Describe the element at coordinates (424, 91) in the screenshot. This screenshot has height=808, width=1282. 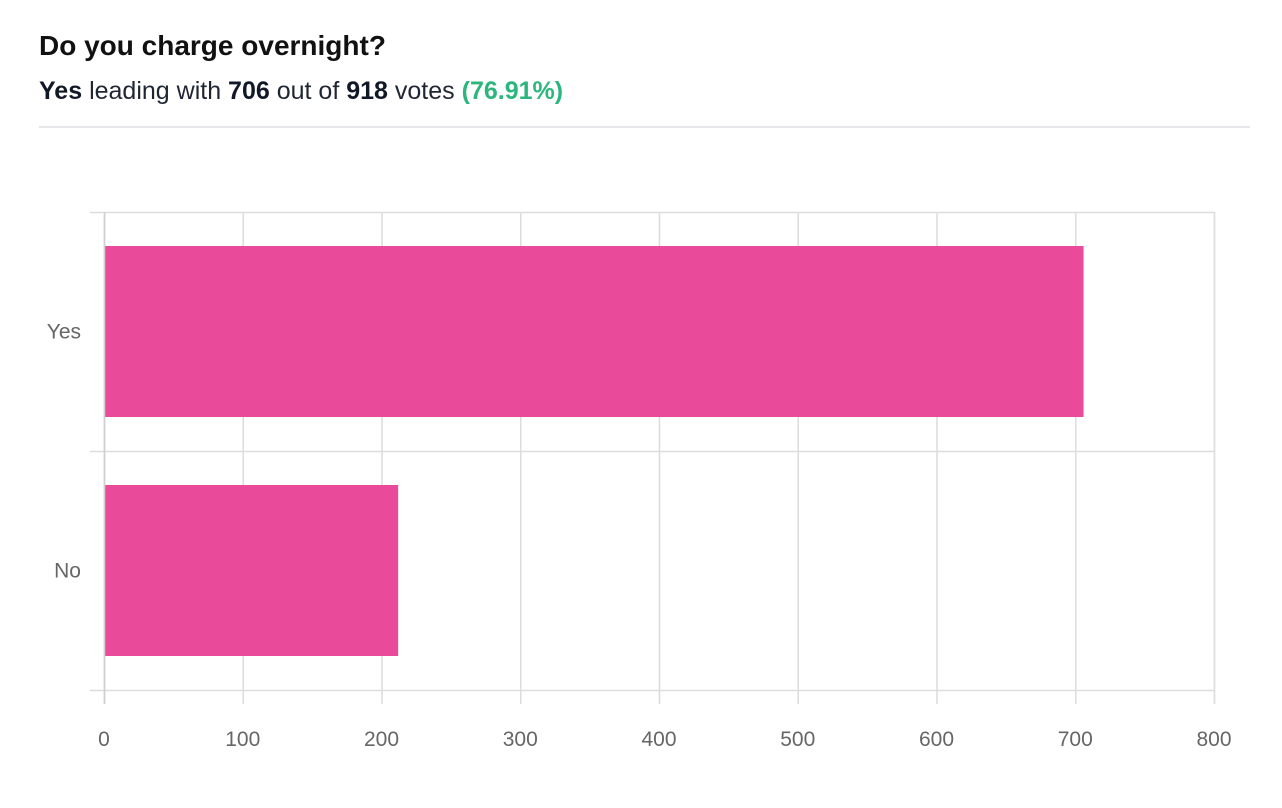
I see `votes-text: votes` at that location.